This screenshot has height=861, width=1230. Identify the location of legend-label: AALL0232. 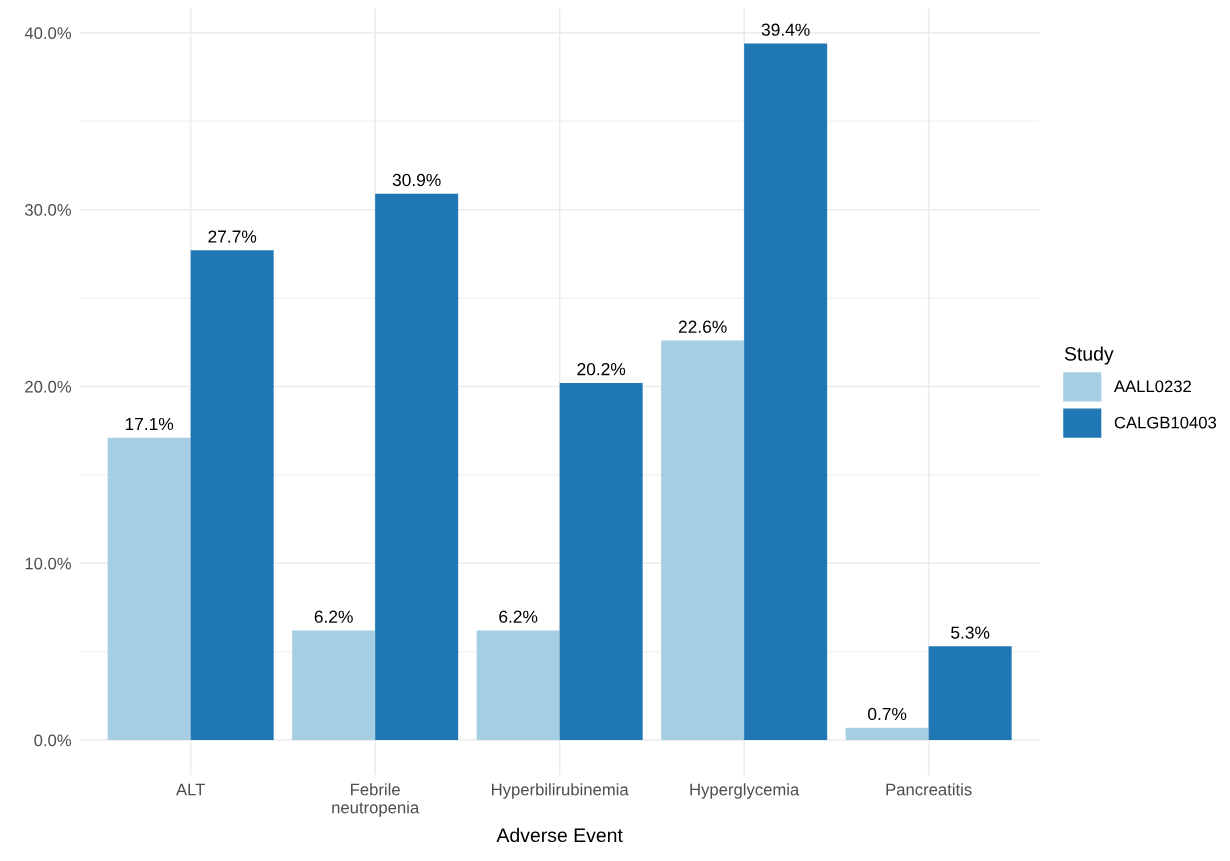
(1152, 386).